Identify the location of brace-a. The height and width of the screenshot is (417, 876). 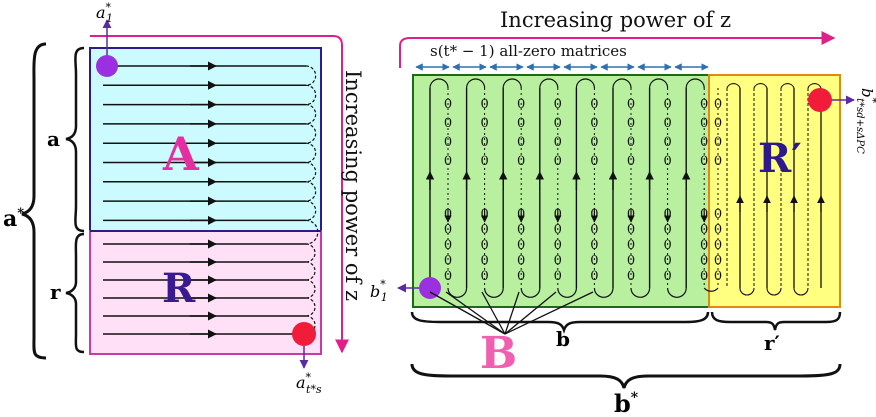
(75, 139).